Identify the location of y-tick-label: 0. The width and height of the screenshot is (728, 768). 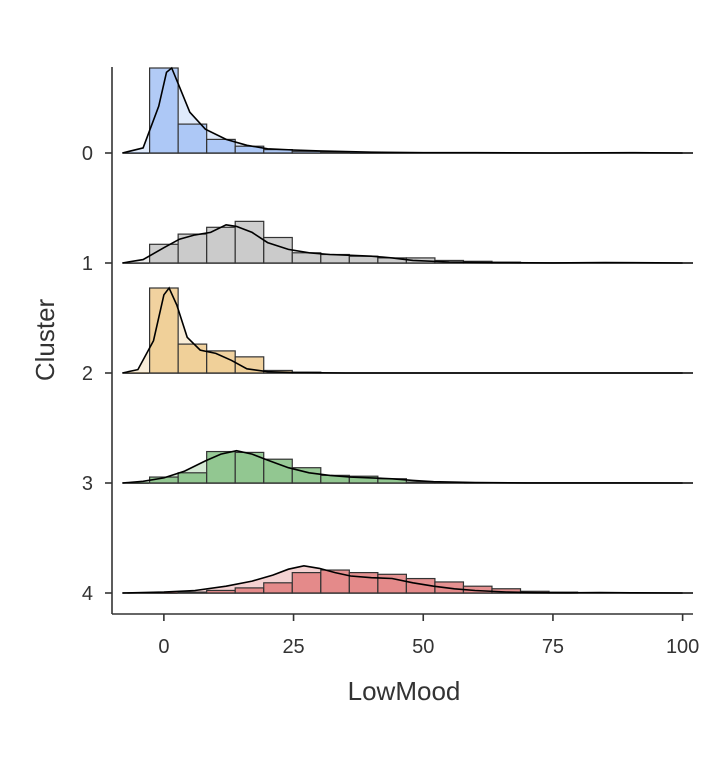
(87, 154).